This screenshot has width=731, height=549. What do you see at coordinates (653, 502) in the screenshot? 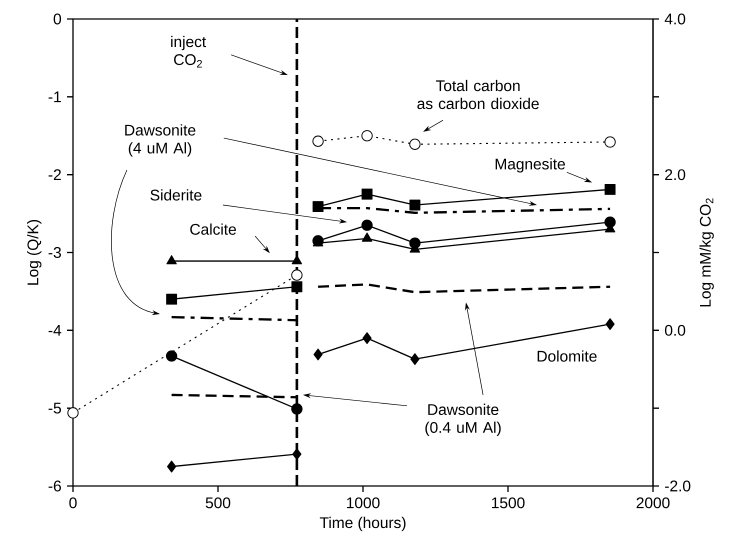
I see `x-tick-label: 2000` at bounding box center [653, 502].